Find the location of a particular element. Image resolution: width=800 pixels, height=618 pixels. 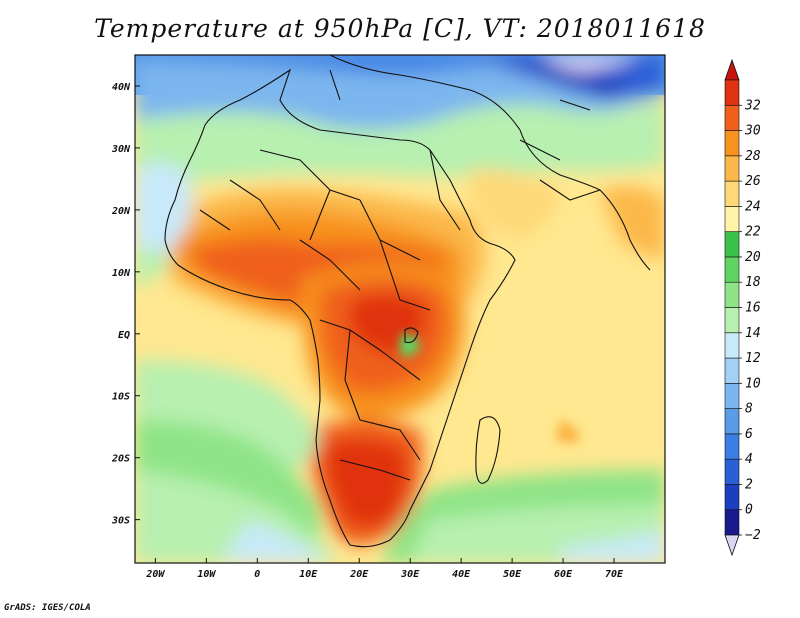

lon-tick-label: 30E is located at coordinates (410, 574).